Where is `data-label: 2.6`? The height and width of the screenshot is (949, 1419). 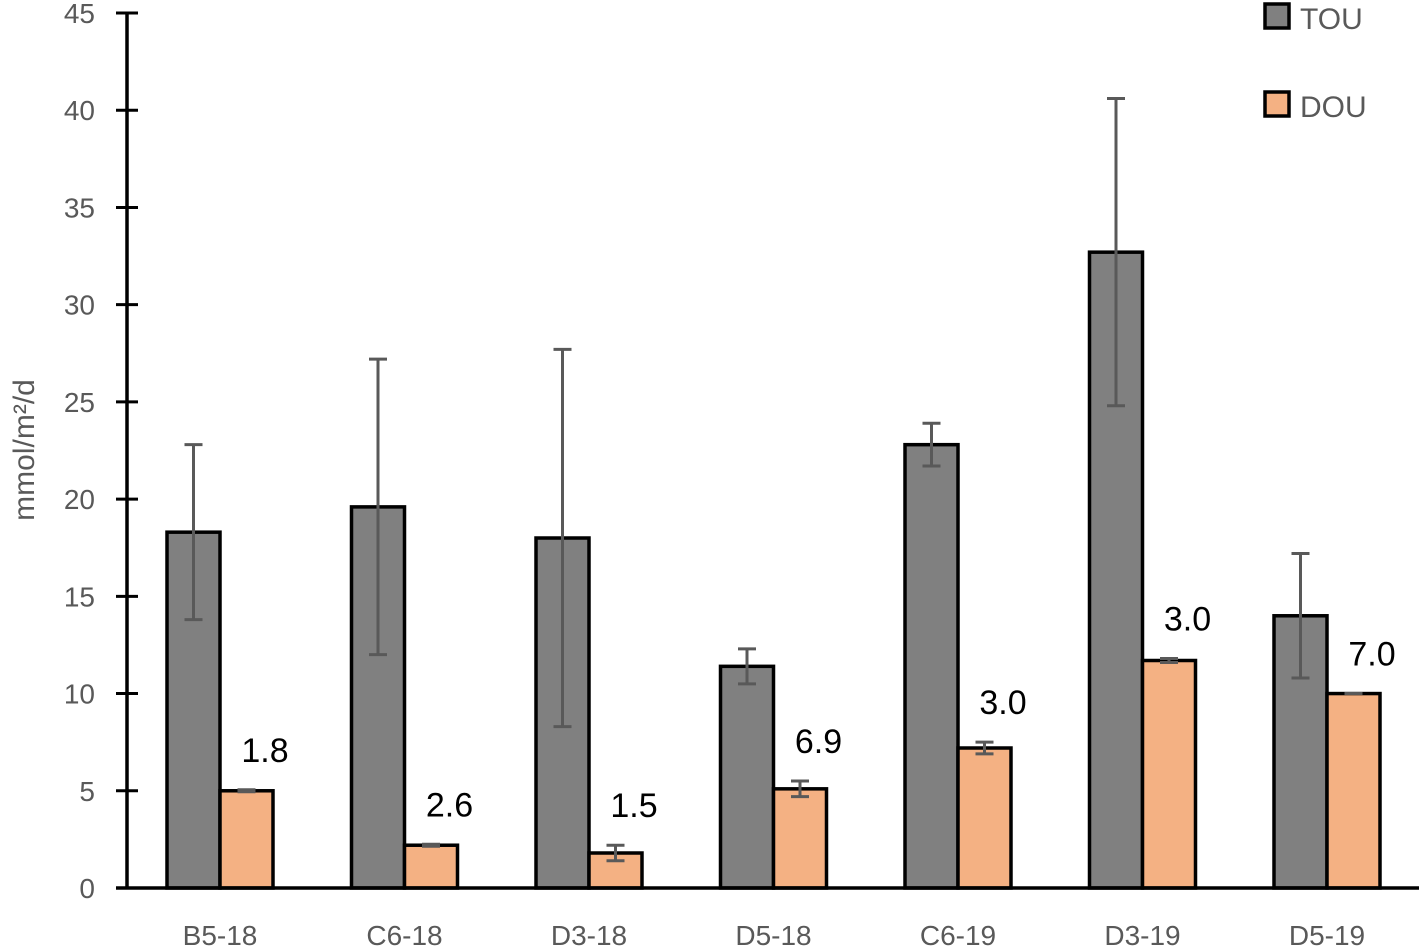
data-label: 2.6 is located at coordinates (449, 805).